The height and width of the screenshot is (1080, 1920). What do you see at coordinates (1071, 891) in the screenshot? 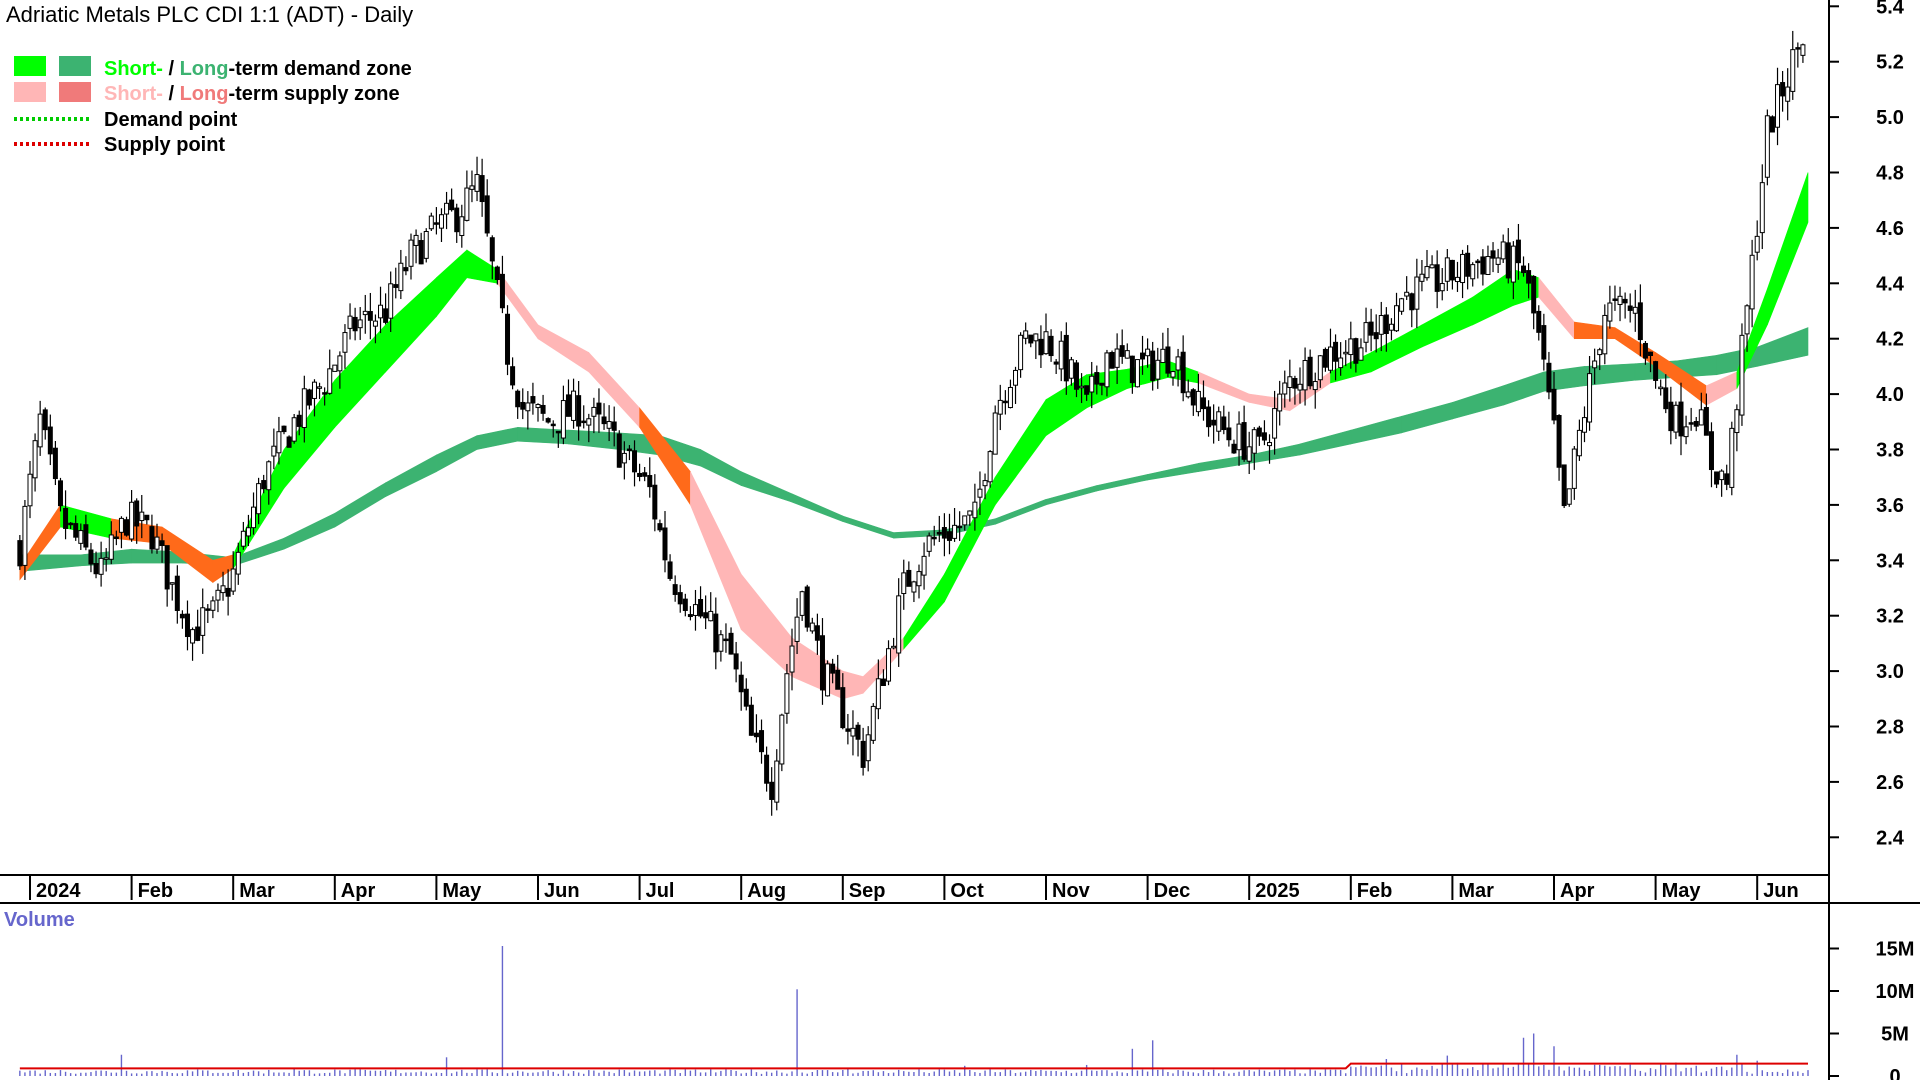
I see `date-tick-label: Nov` at bounding box center [1071, 891].